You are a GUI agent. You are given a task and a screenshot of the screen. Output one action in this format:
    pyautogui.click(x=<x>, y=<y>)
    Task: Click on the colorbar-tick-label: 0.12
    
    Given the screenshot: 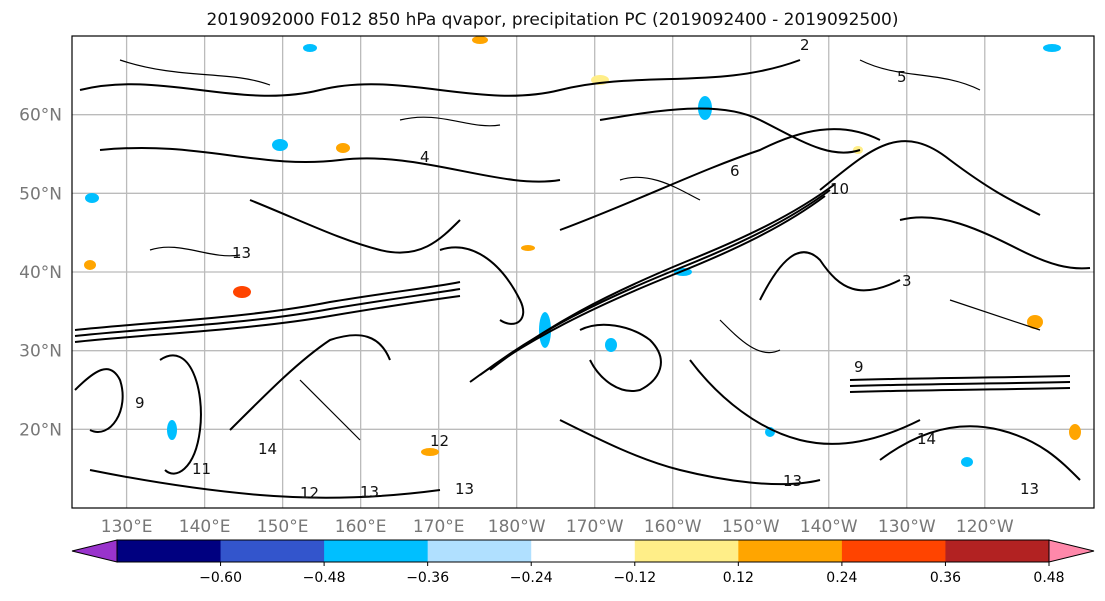 What is the action you would take?
    pyautogui.click(x=738, y=578)
    